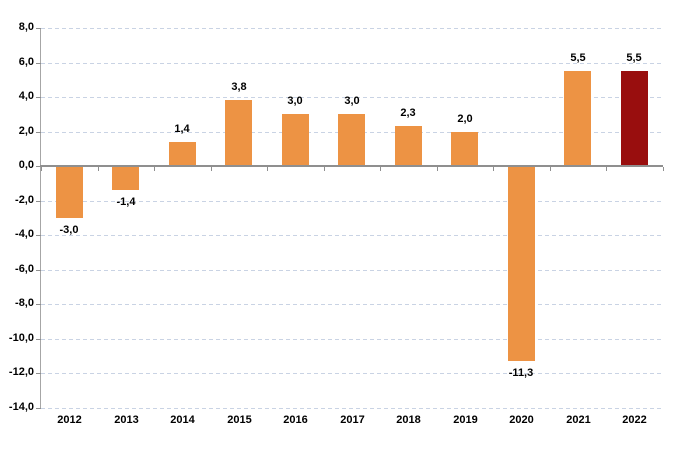  I want to click on y-axis-label: -8,0, so click(24, 303).